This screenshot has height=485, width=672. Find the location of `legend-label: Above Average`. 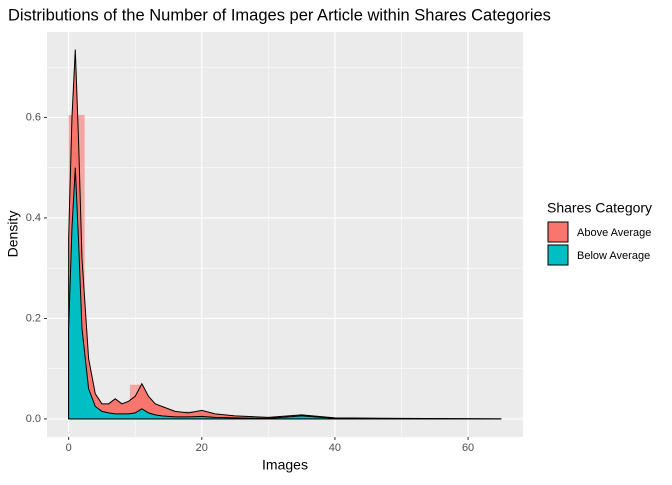

legend-label: Above Average is located at coordinates (614, 233).